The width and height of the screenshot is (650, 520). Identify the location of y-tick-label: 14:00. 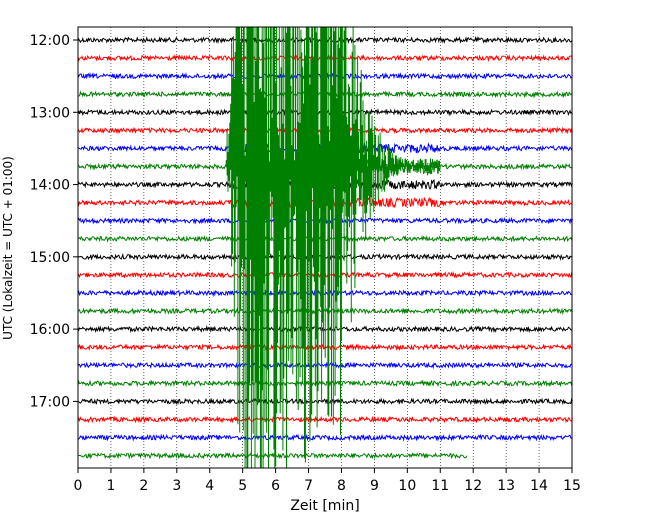
(50, 186).